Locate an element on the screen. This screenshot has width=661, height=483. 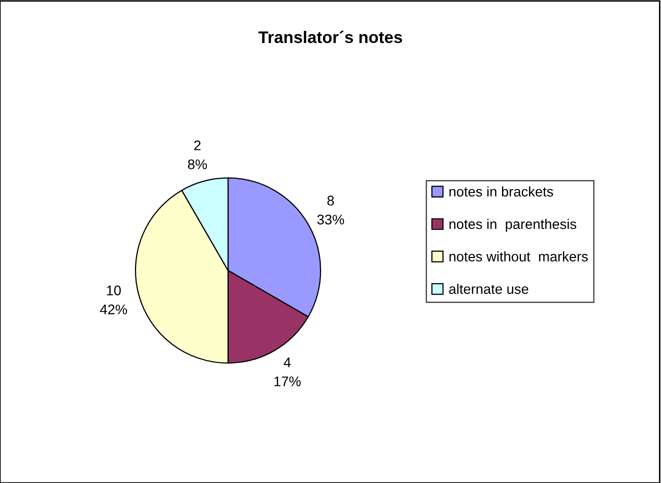
data-label: 10 42% is located at coordinates (114, 300).